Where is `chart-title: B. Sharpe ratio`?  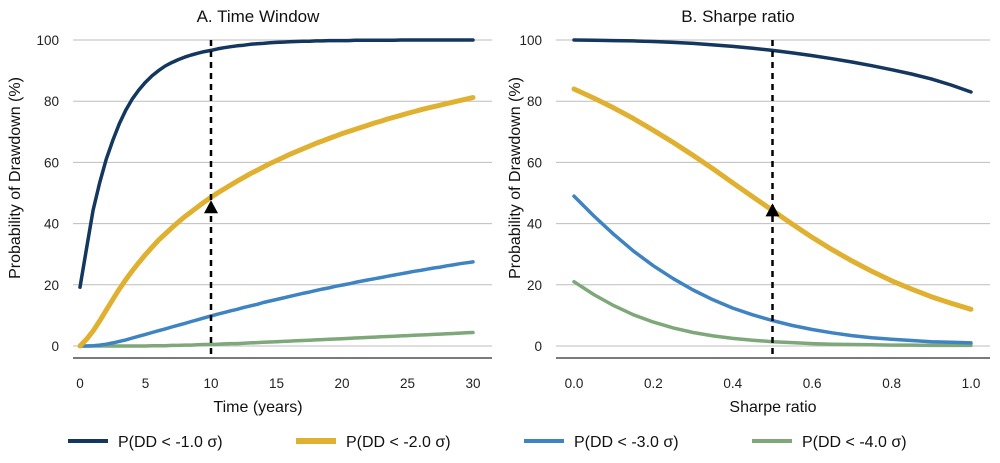
chart-title: B. Sharpe ratio is located at coordinates (737, 16).